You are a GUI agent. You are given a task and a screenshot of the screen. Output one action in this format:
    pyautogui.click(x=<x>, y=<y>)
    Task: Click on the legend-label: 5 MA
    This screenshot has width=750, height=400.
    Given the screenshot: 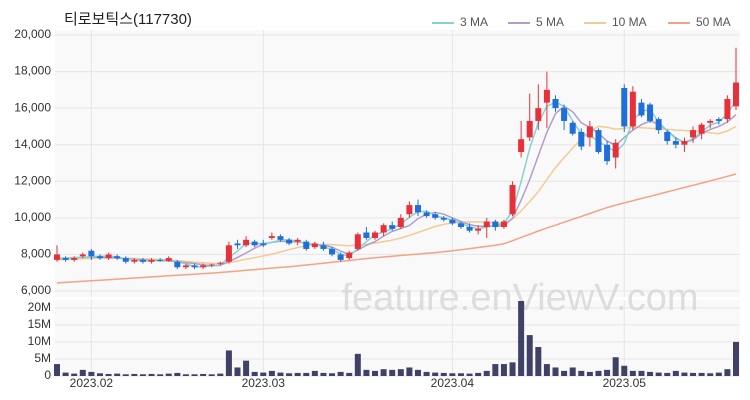 What is the action you would take?
    pyautogui.click(x=550, y=22)
    